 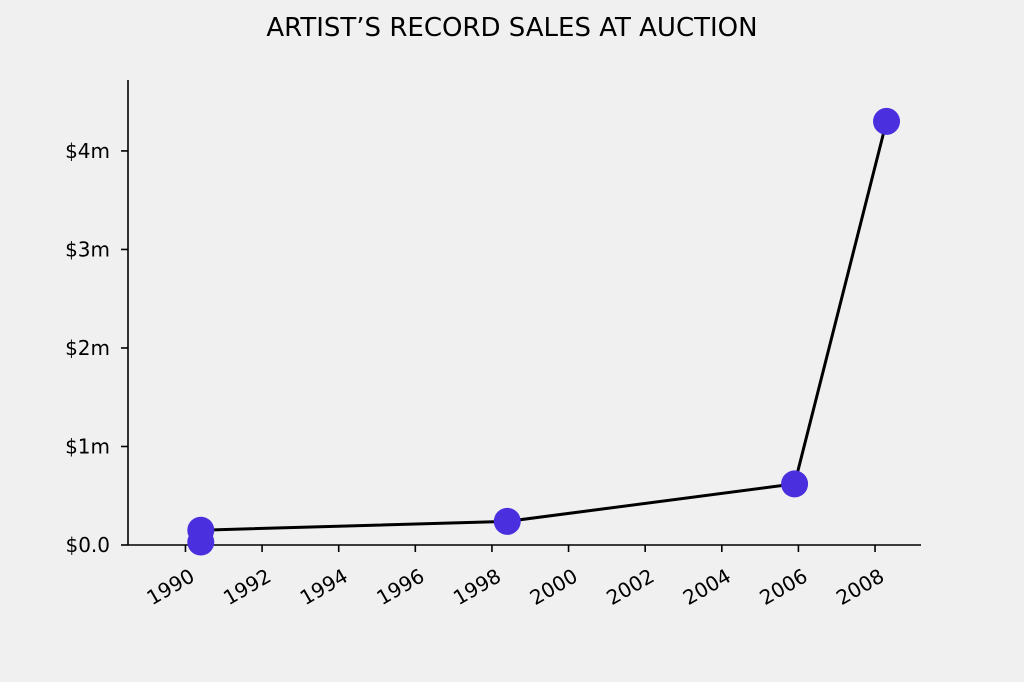 I want to click on y-tick-label: $0.0, so click(x=87, y=545).